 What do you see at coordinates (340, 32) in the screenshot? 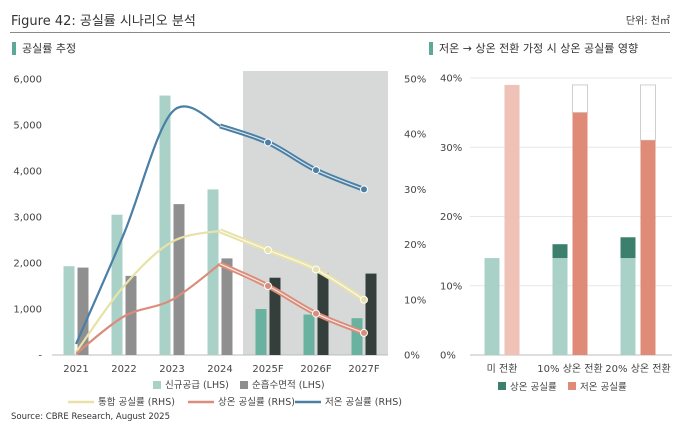
I see `header-divider` at bounding box center [340, 32].